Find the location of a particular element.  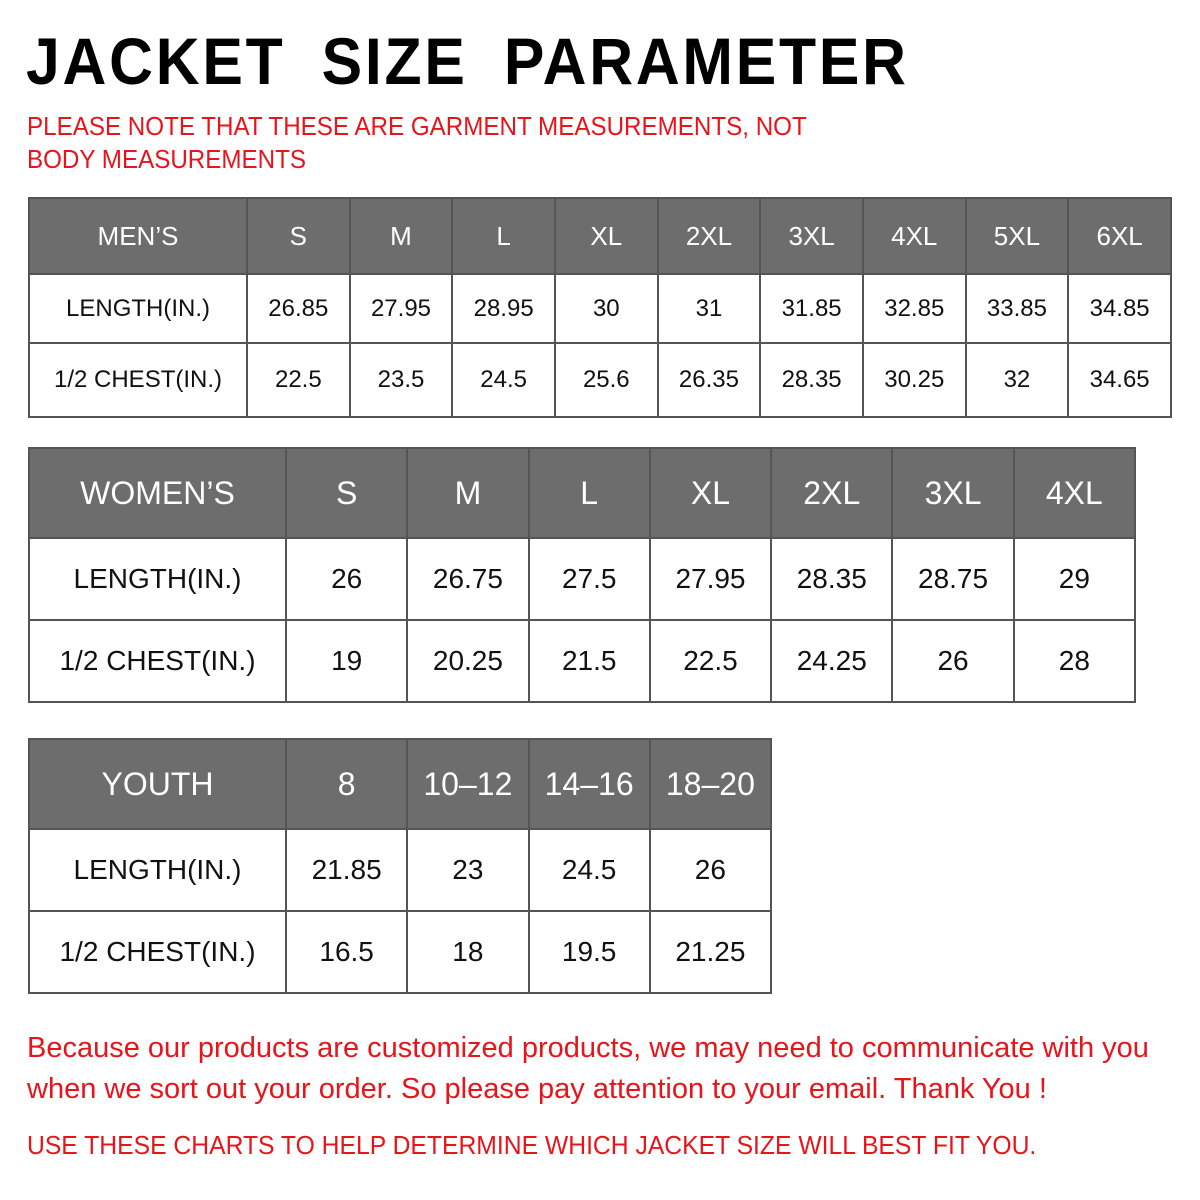

table-row: LENGTH(IN.) 21.85 23 24.5 26 is located at coordinates (400, 870).